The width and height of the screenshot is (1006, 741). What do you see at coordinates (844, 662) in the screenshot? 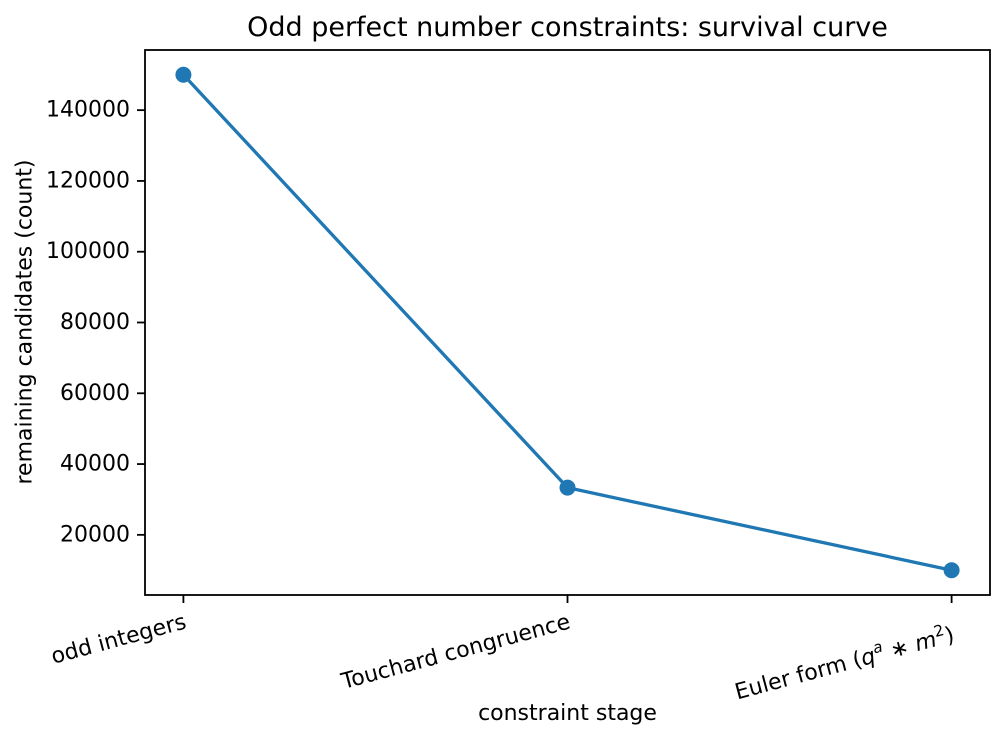
I see `x-tick-label: Euler form (qa ∗ m2)` at bounding box center [844, 662].